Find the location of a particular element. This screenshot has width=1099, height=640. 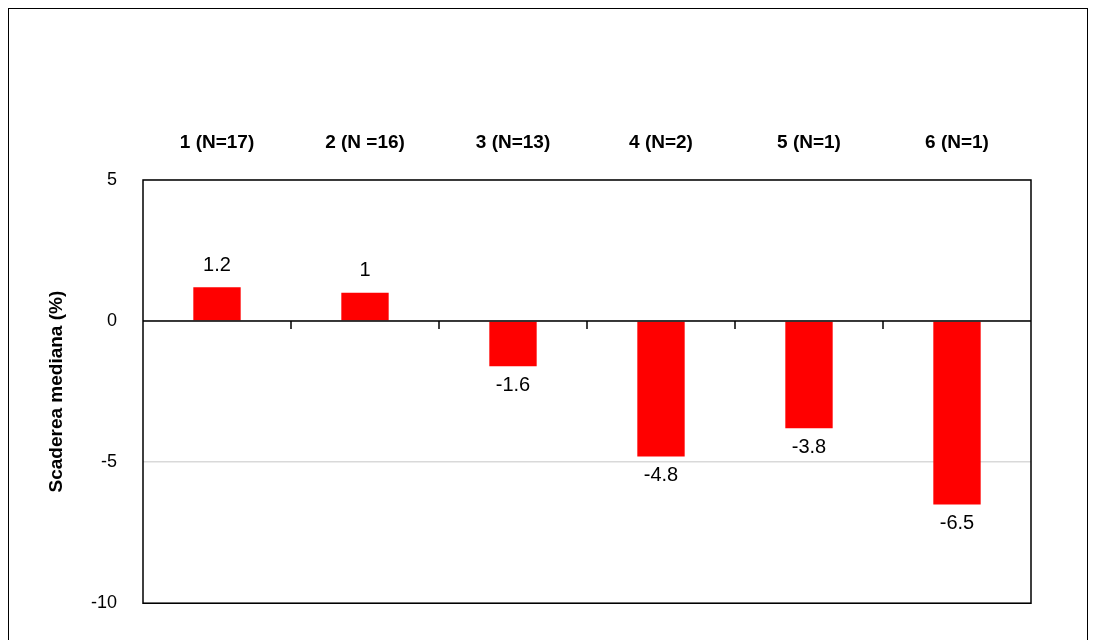

data-label: -3.8 is located at coordinates (809, 445).